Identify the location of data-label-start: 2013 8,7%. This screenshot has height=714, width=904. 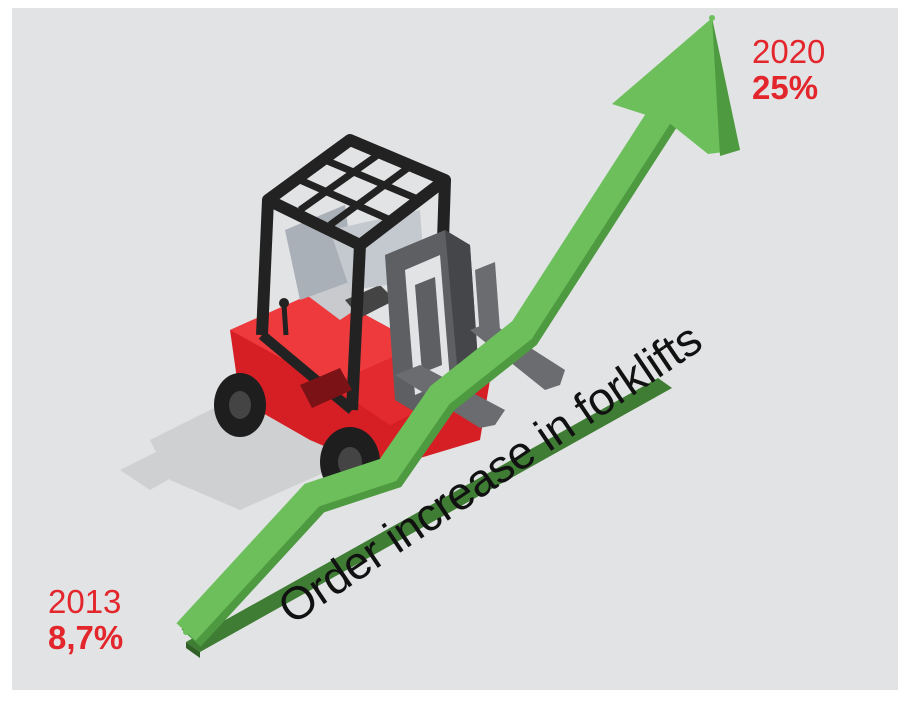
(85, 619).